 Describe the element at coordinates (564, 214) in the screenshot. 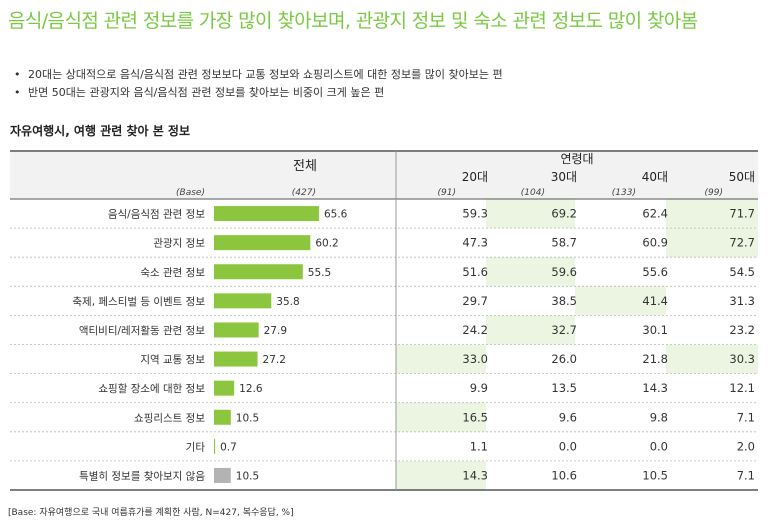

I see `cell-value: 69.2` at that location.